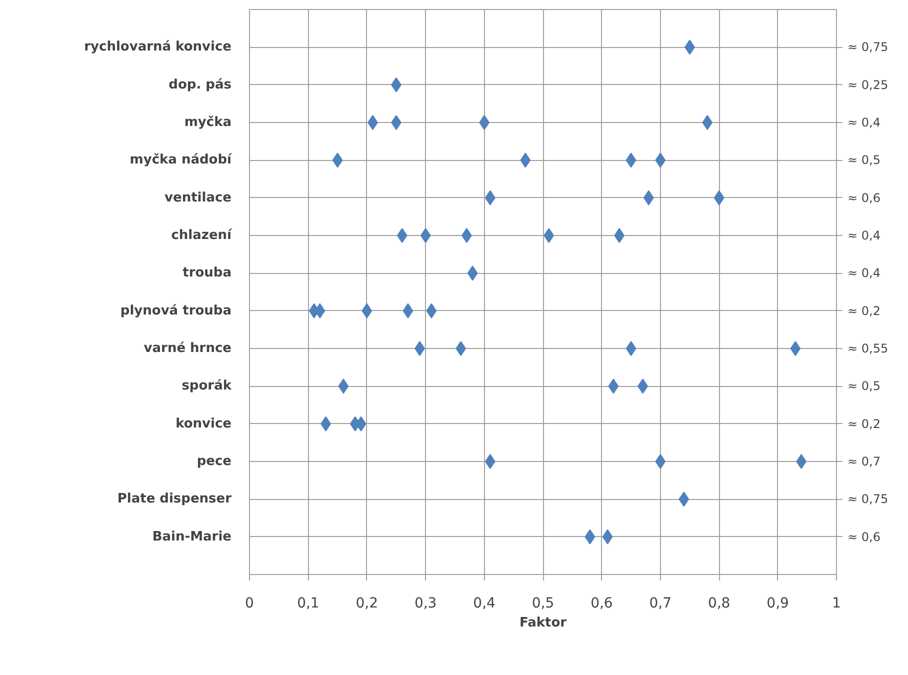  What do you see at coordinates (192, 536) in the screenshot?
I see `y-tick-label: Bain-Marie` at bounding box center [192, 536].